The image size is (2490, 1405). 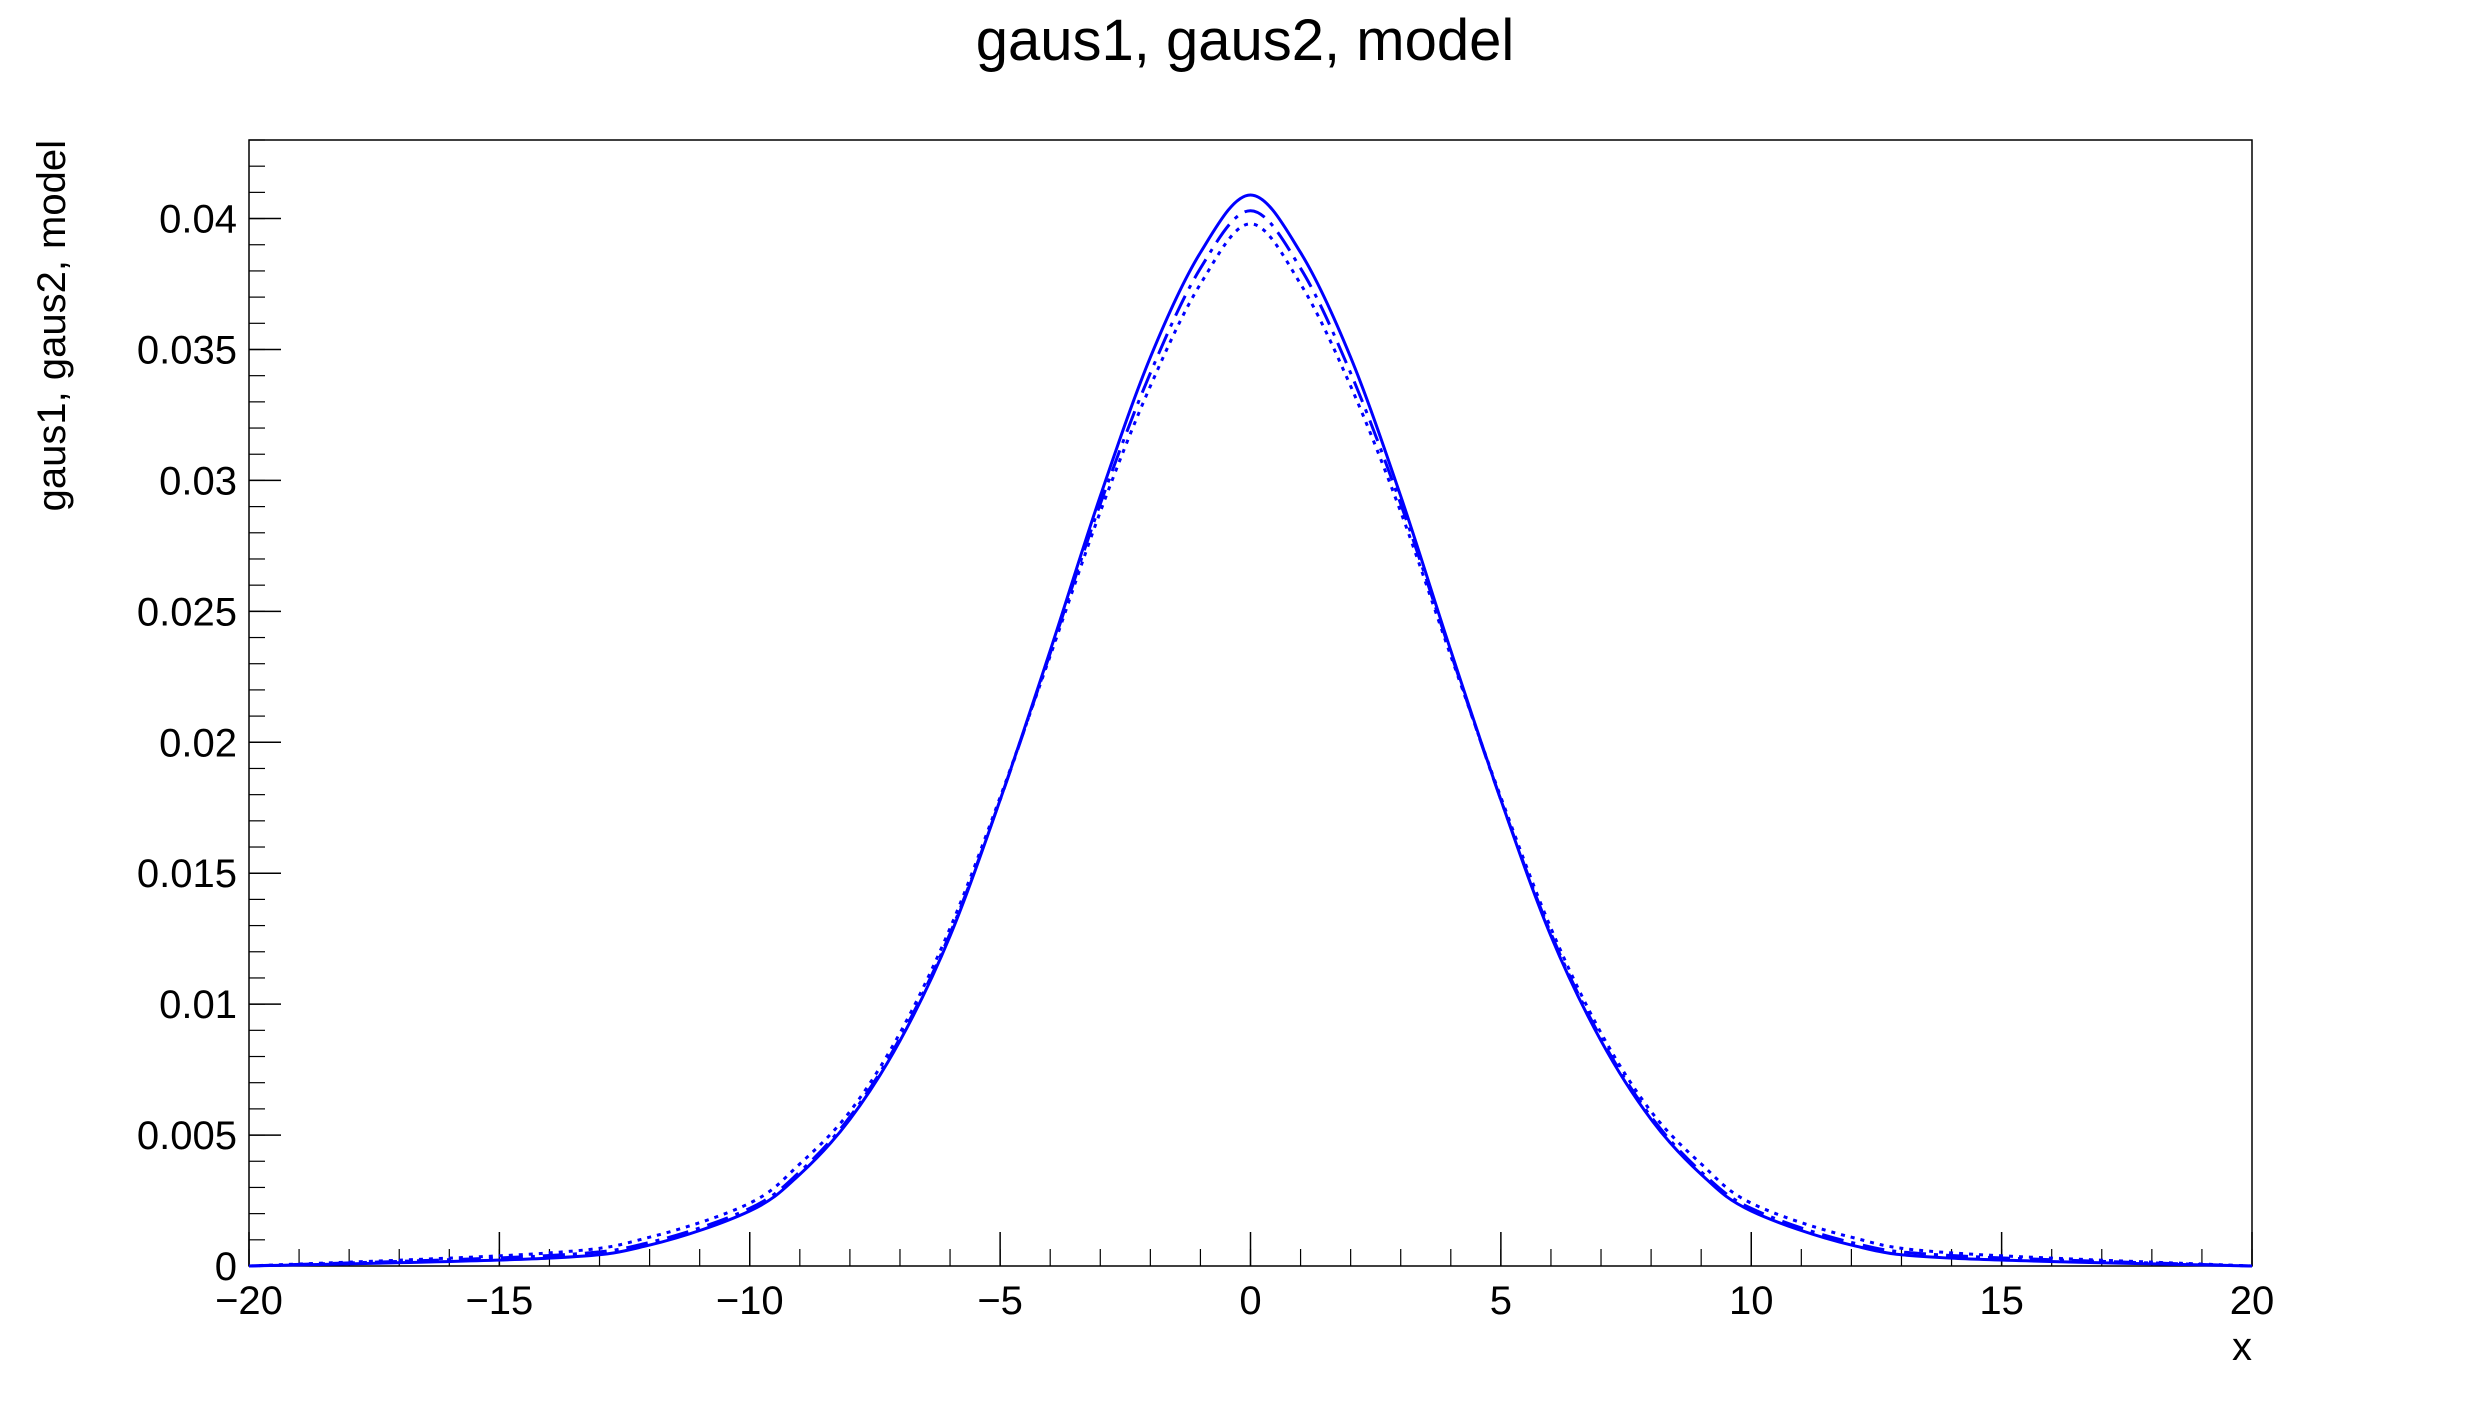 I want to click on y-tick-label: 0.03, so click(x=198, y=481).